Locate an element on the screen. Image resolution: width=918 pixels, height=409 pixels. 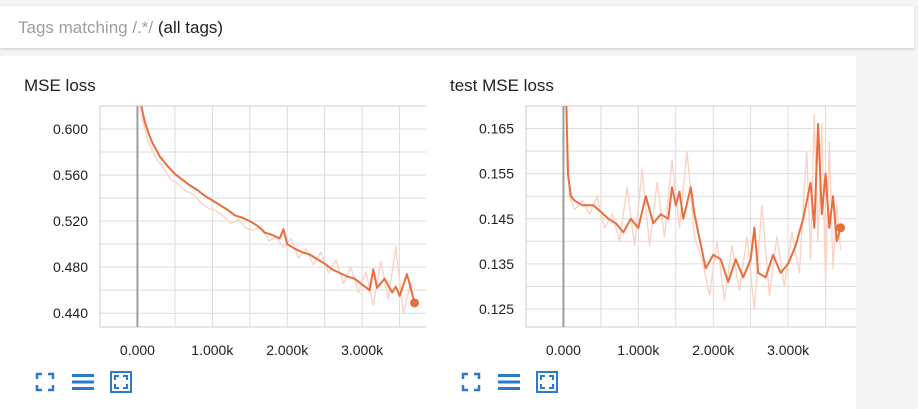
y-tick-label: 0.125 is located at coordinates (496, 309).